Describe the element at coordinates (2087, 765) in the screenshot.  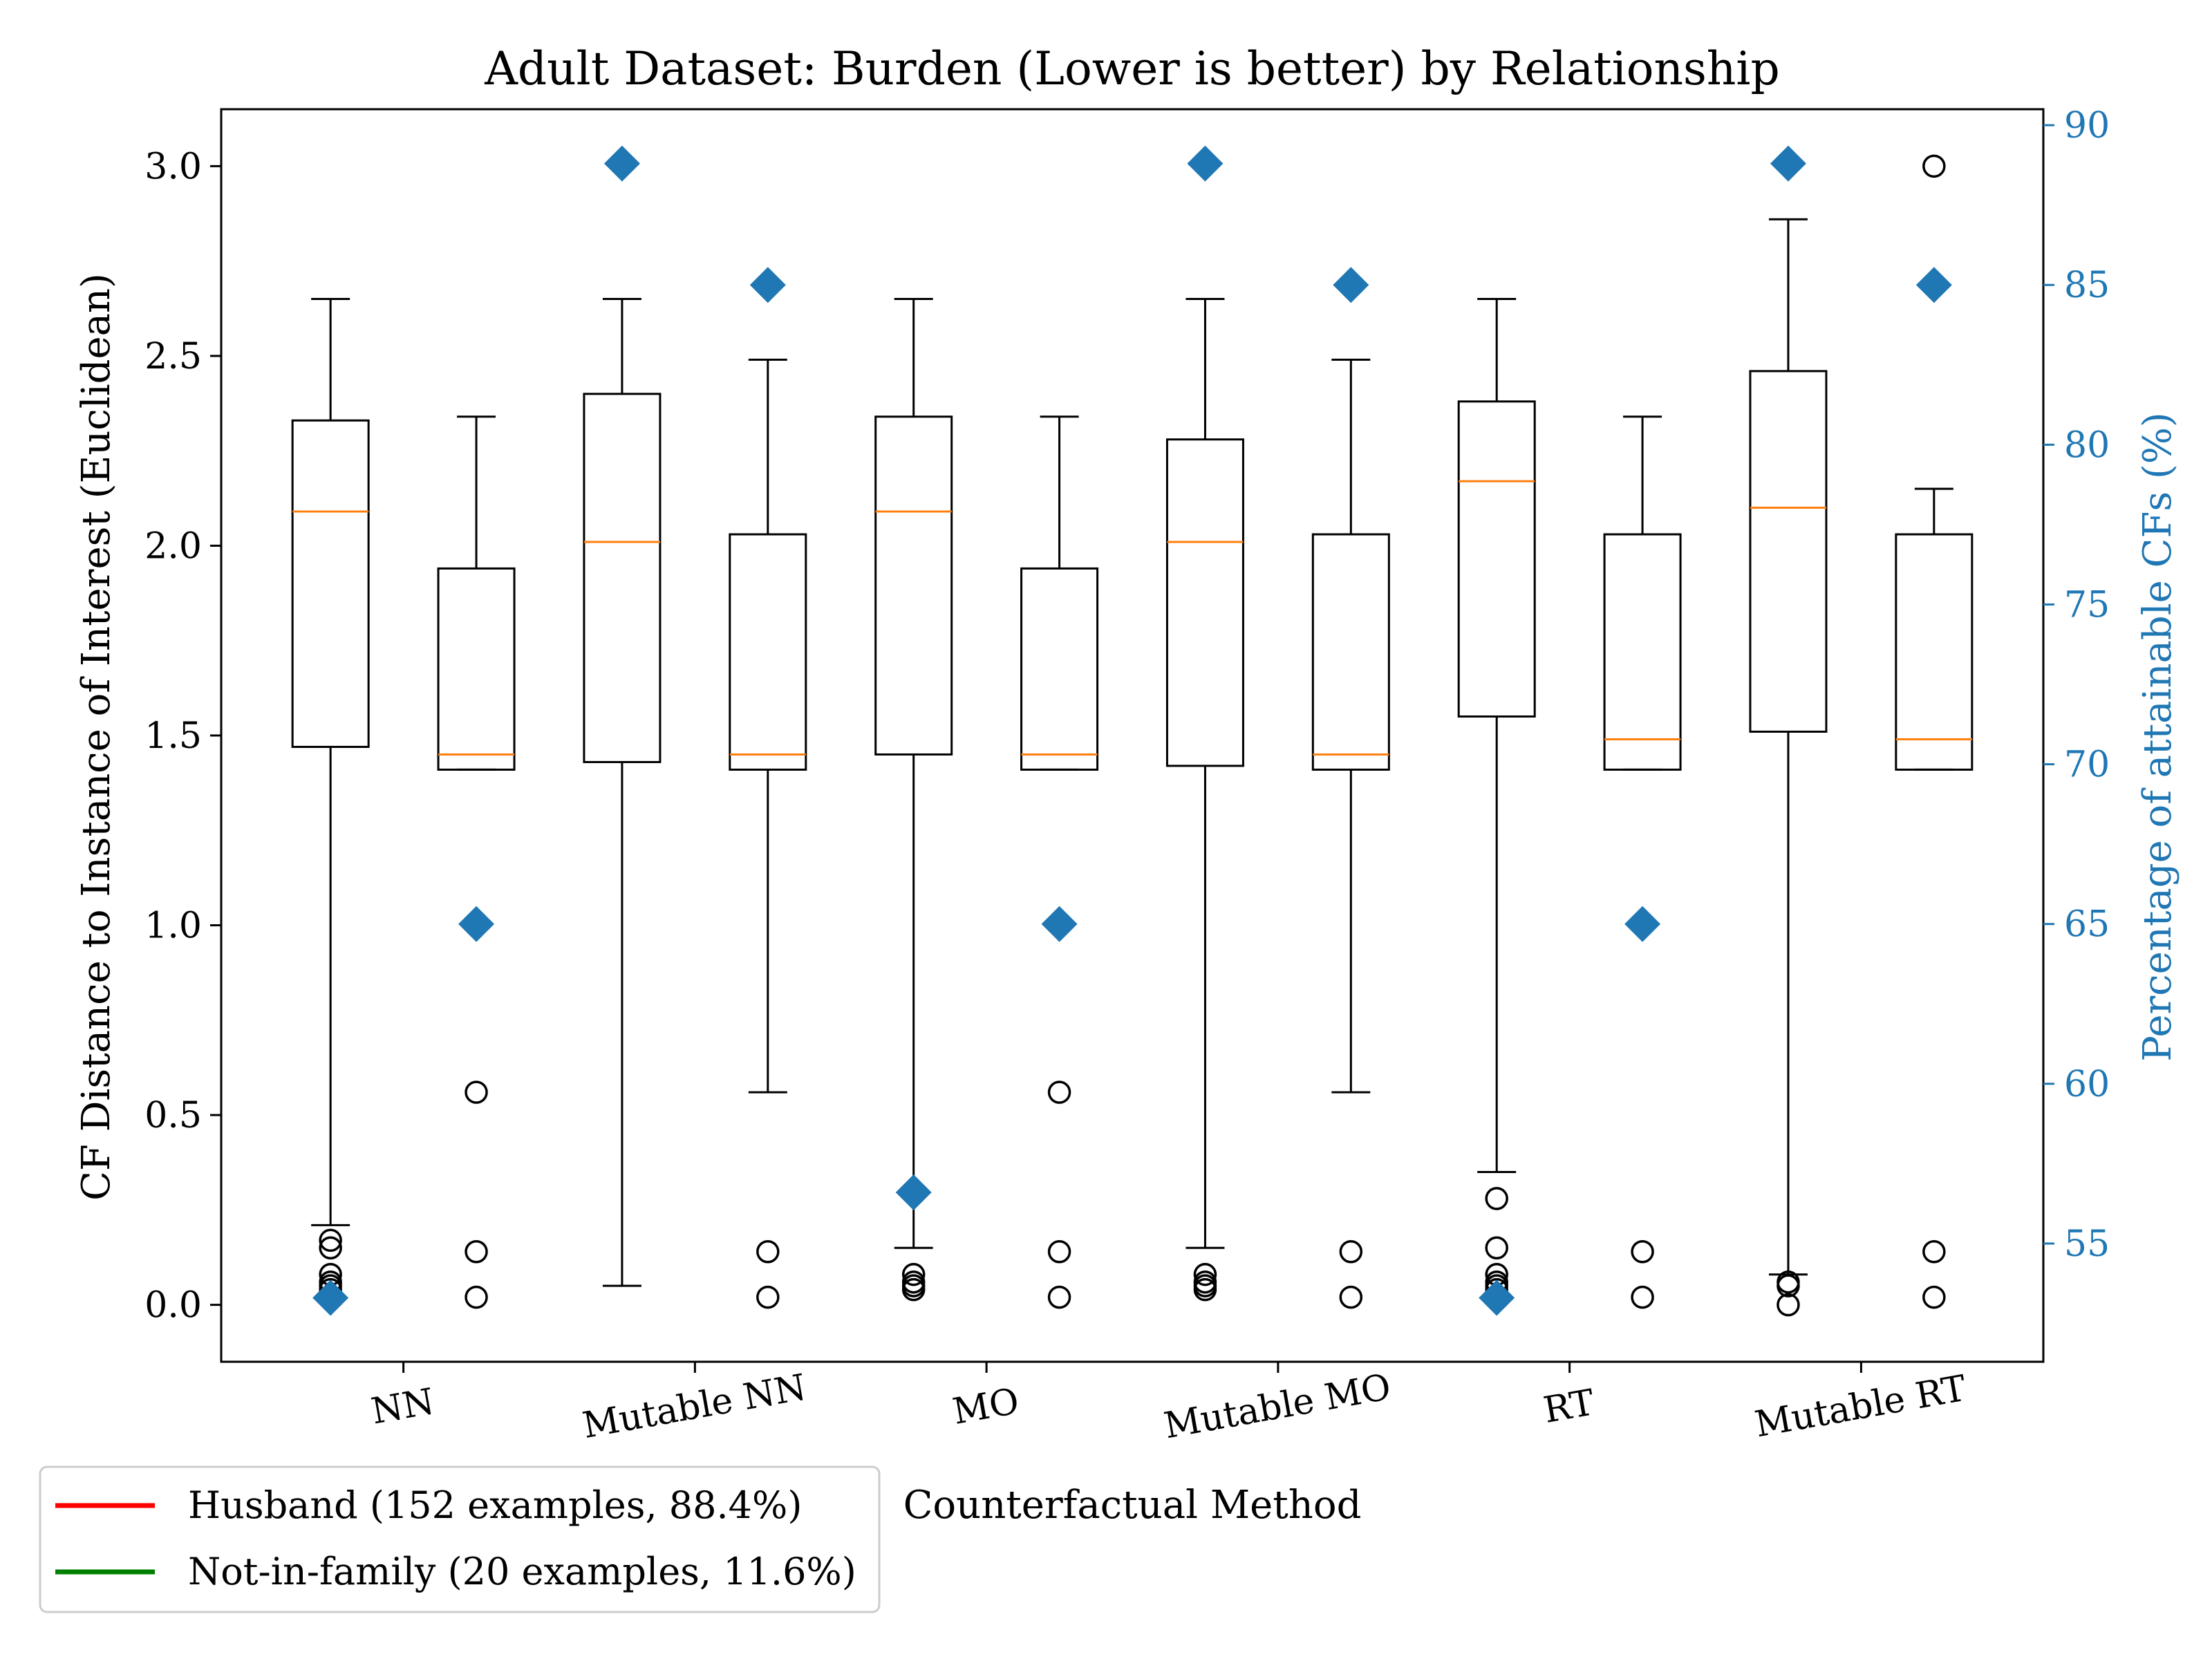
I see `y2-tick-label: 70` at that location.